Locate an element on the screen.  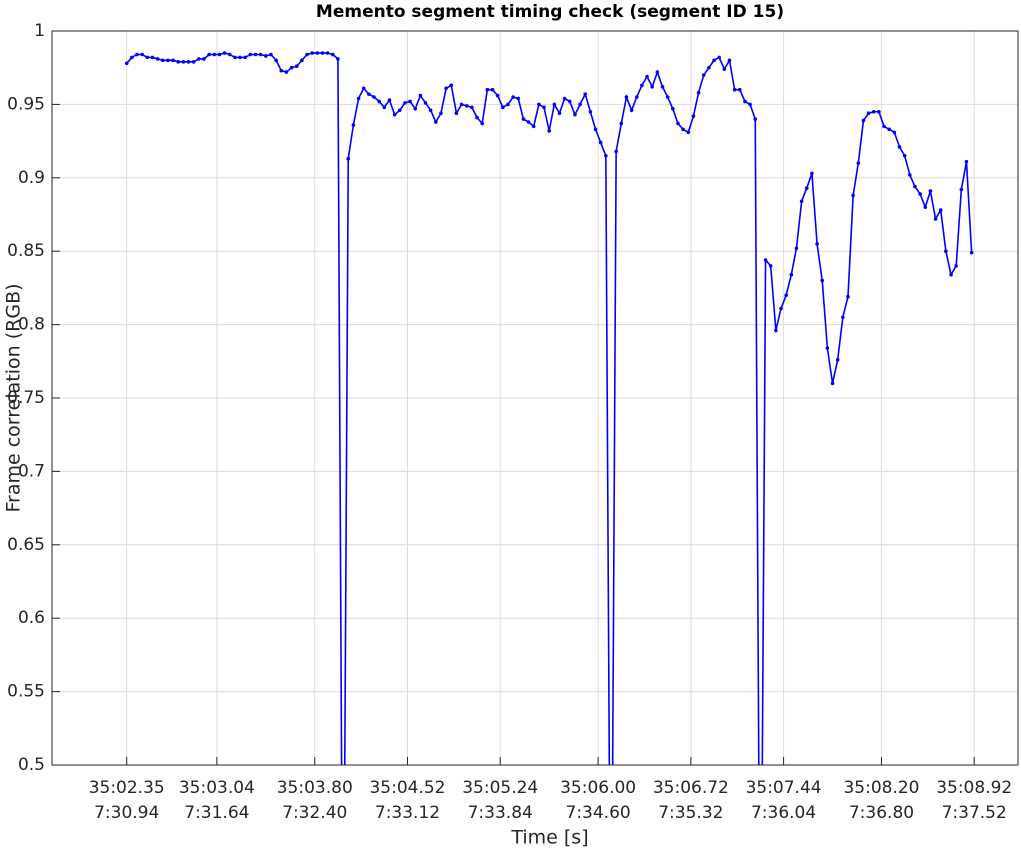
x-tick-label: 7:34.60 is located at coordinates (598, 813).